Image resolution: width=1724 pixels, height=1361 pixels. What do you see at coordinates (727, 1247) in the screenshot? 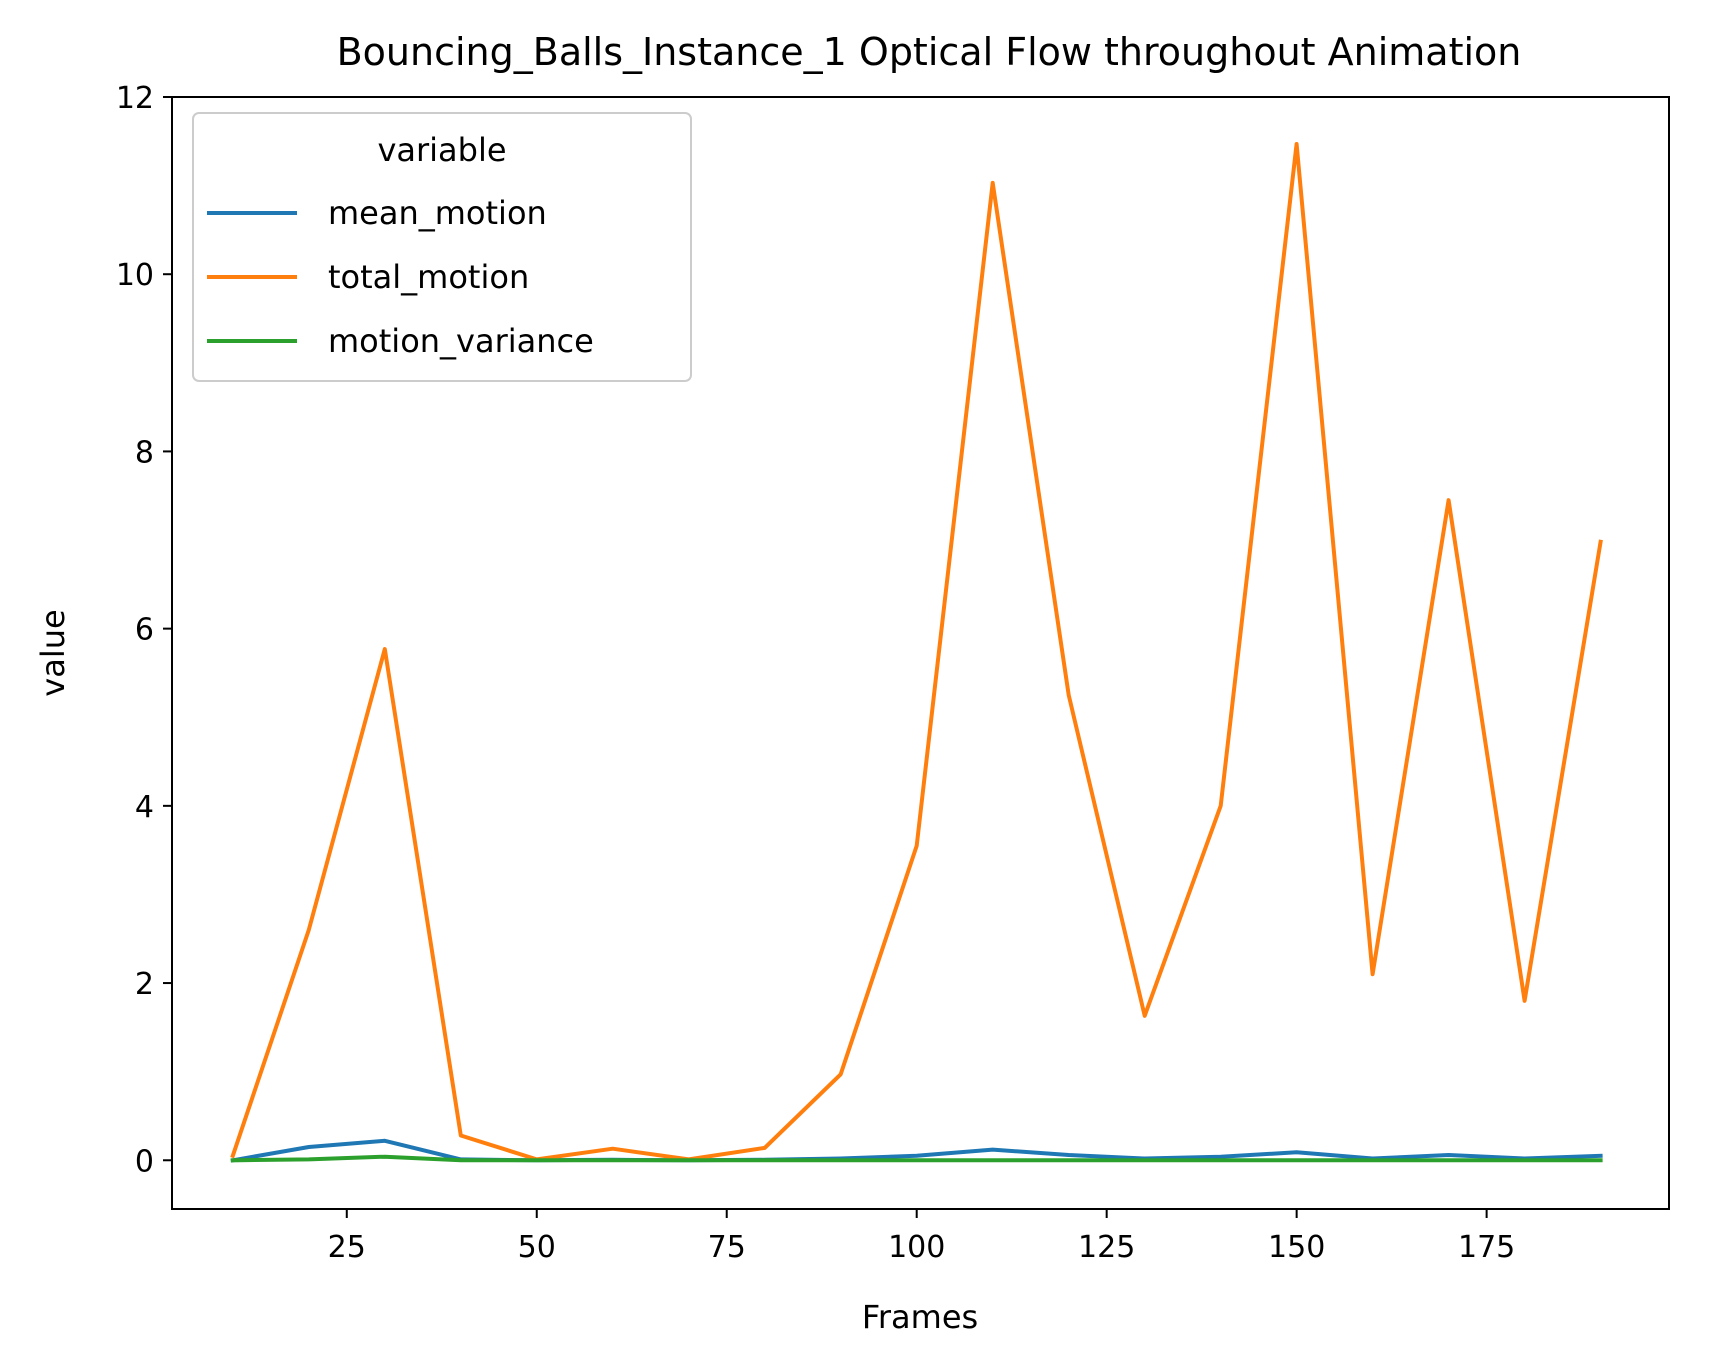
I see `x-tick-label: 75` at bounding box center [727, 1247].